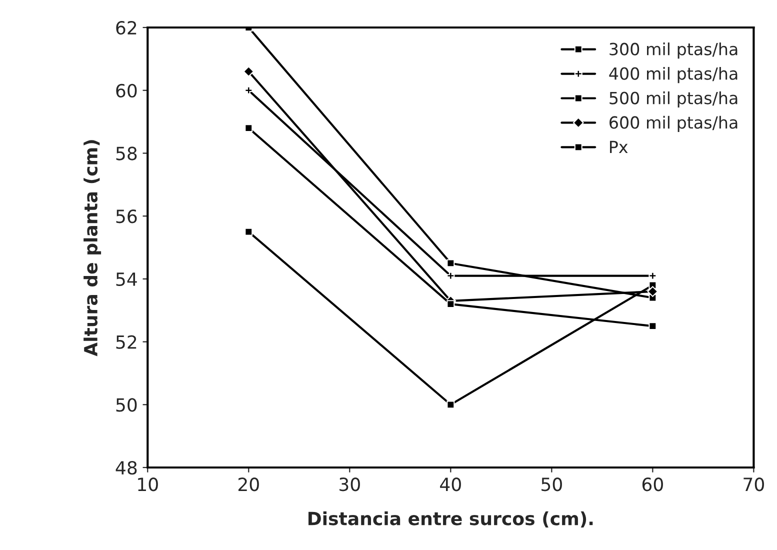  What do you see at coordinates (674, 99) in the screenshot?
I see `legend-label: 500 mil ptas/ha` at bounding box center [674, 99].